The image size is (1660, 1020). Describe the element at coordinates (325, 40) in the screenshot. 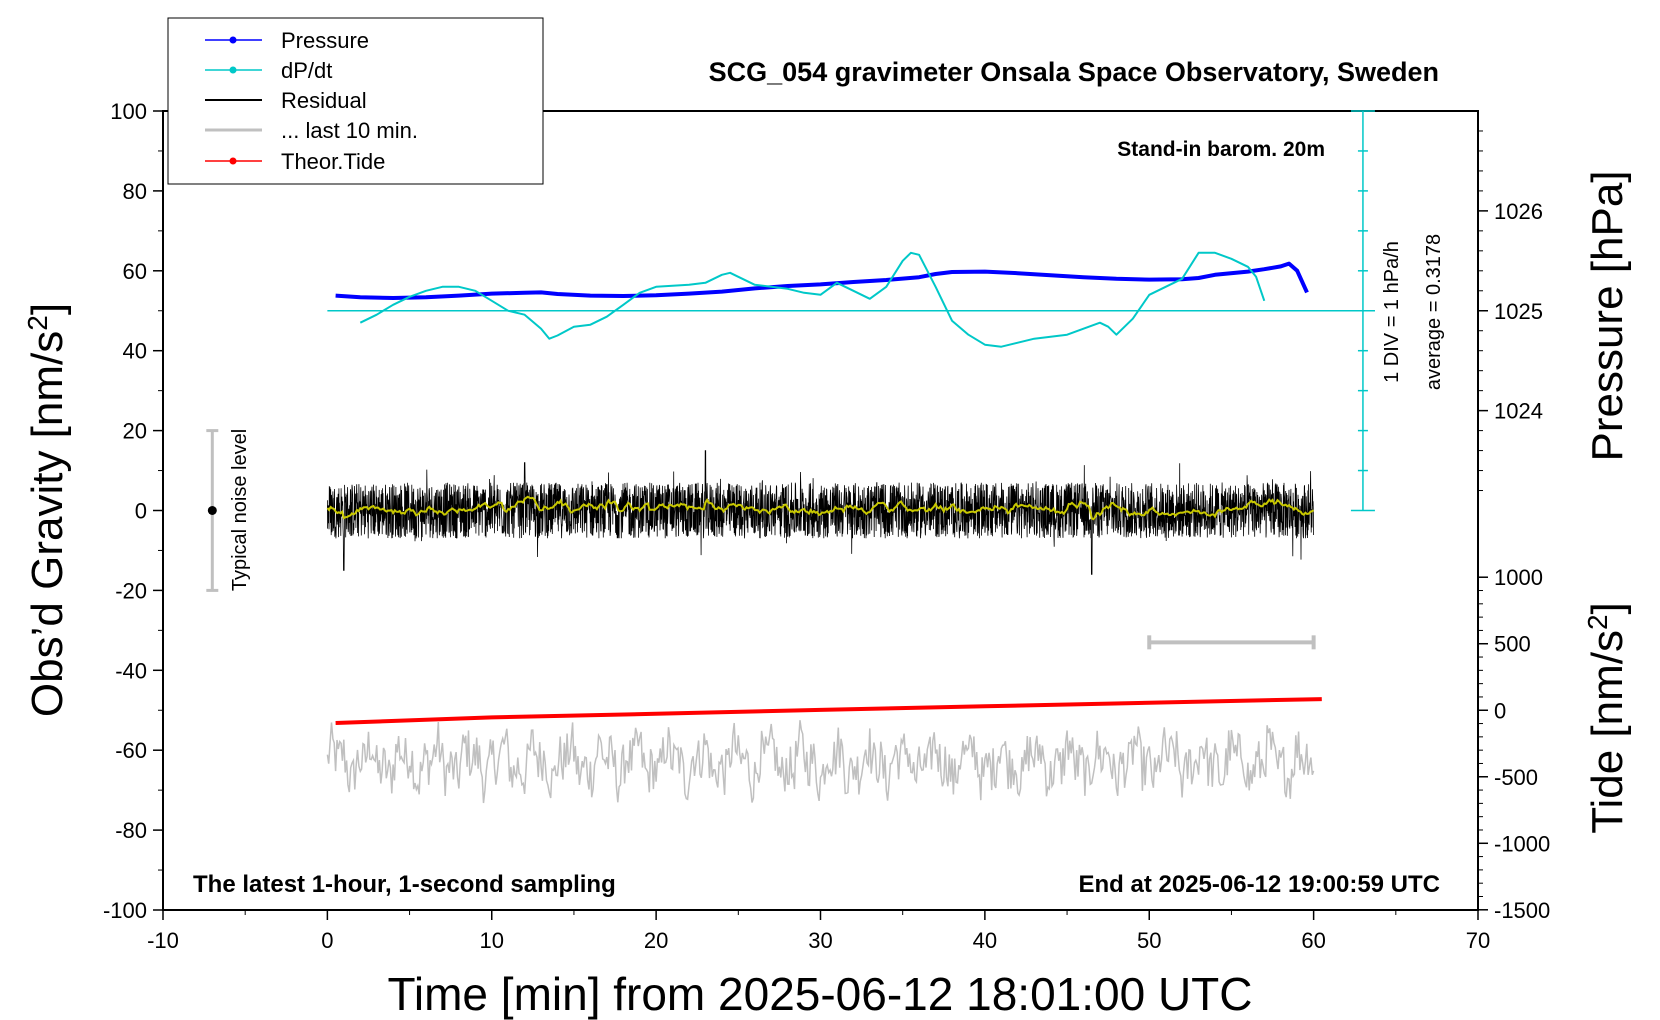

I see `legend-label-pressure: Pressure` at that location.